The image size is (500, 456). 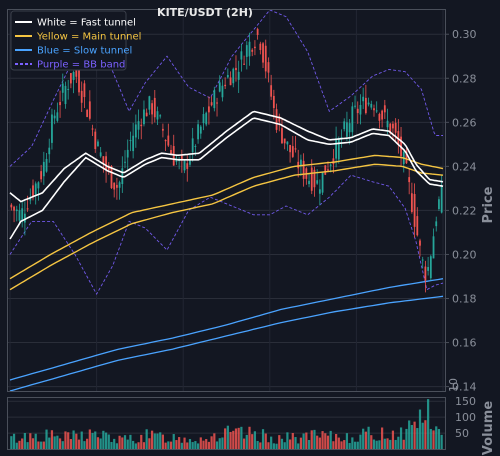 What do you see at coordinates (86, 23) in the screenshot?
I see `legend-label: White = Fast tunnel` at bounding box center [86, 23].